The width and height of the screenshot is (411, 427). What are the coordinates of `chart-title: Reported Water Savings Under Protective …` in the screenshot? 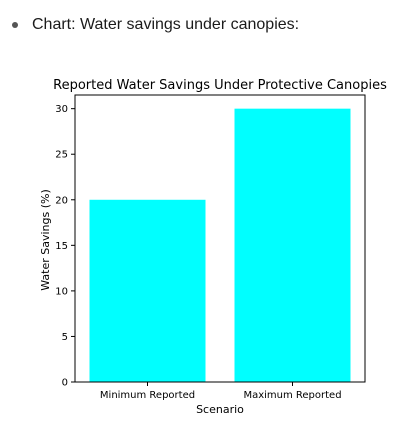 It's located at (220, 85).